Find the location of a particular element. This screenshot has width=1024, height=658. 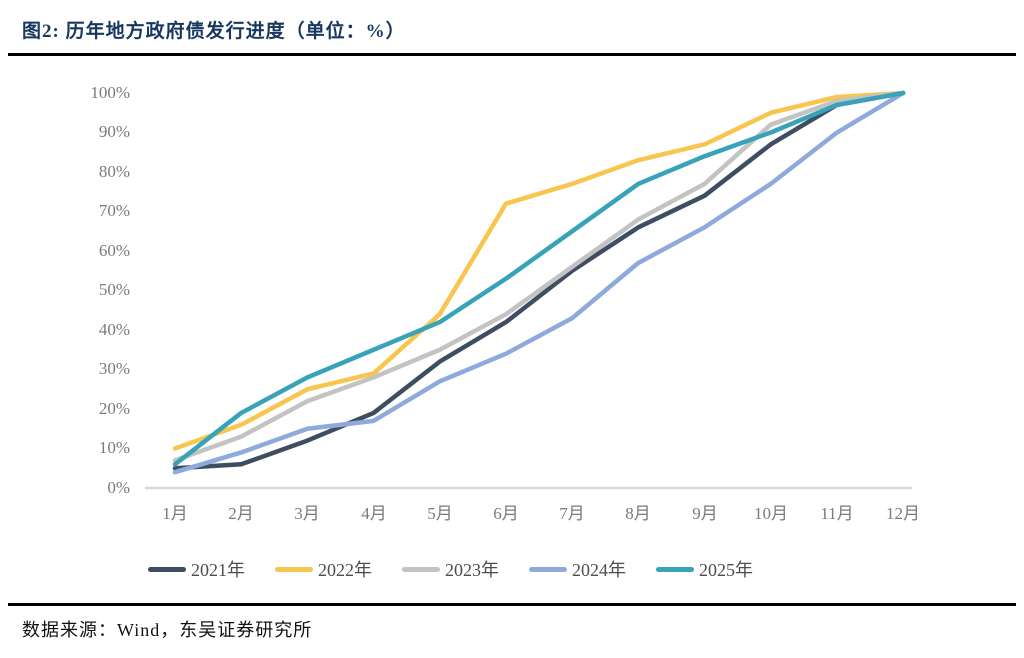

legend-swatch-2024 is located at coordinates (548, 569).